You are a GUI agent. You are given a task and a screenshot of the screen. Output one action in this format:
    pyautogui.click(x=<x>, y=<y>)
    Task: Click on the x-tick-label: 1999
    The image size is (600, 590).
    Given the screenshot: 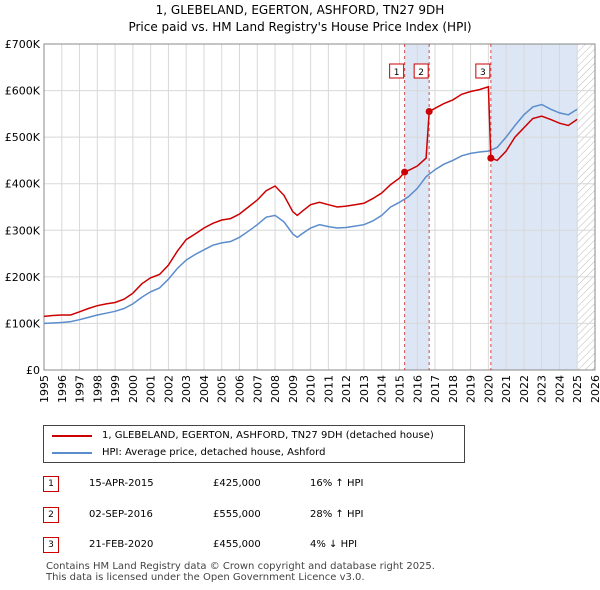 What is the action you would take?
    pyautogui.click(x=115, y=389)
    